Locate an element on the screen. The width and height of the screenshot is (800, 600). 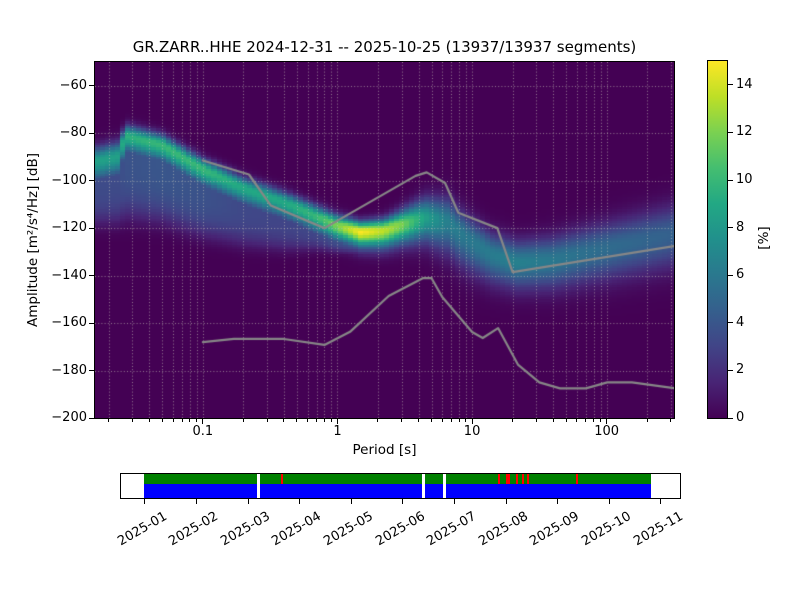
y-tick-label: −80 is located at coordinates (73, 133).